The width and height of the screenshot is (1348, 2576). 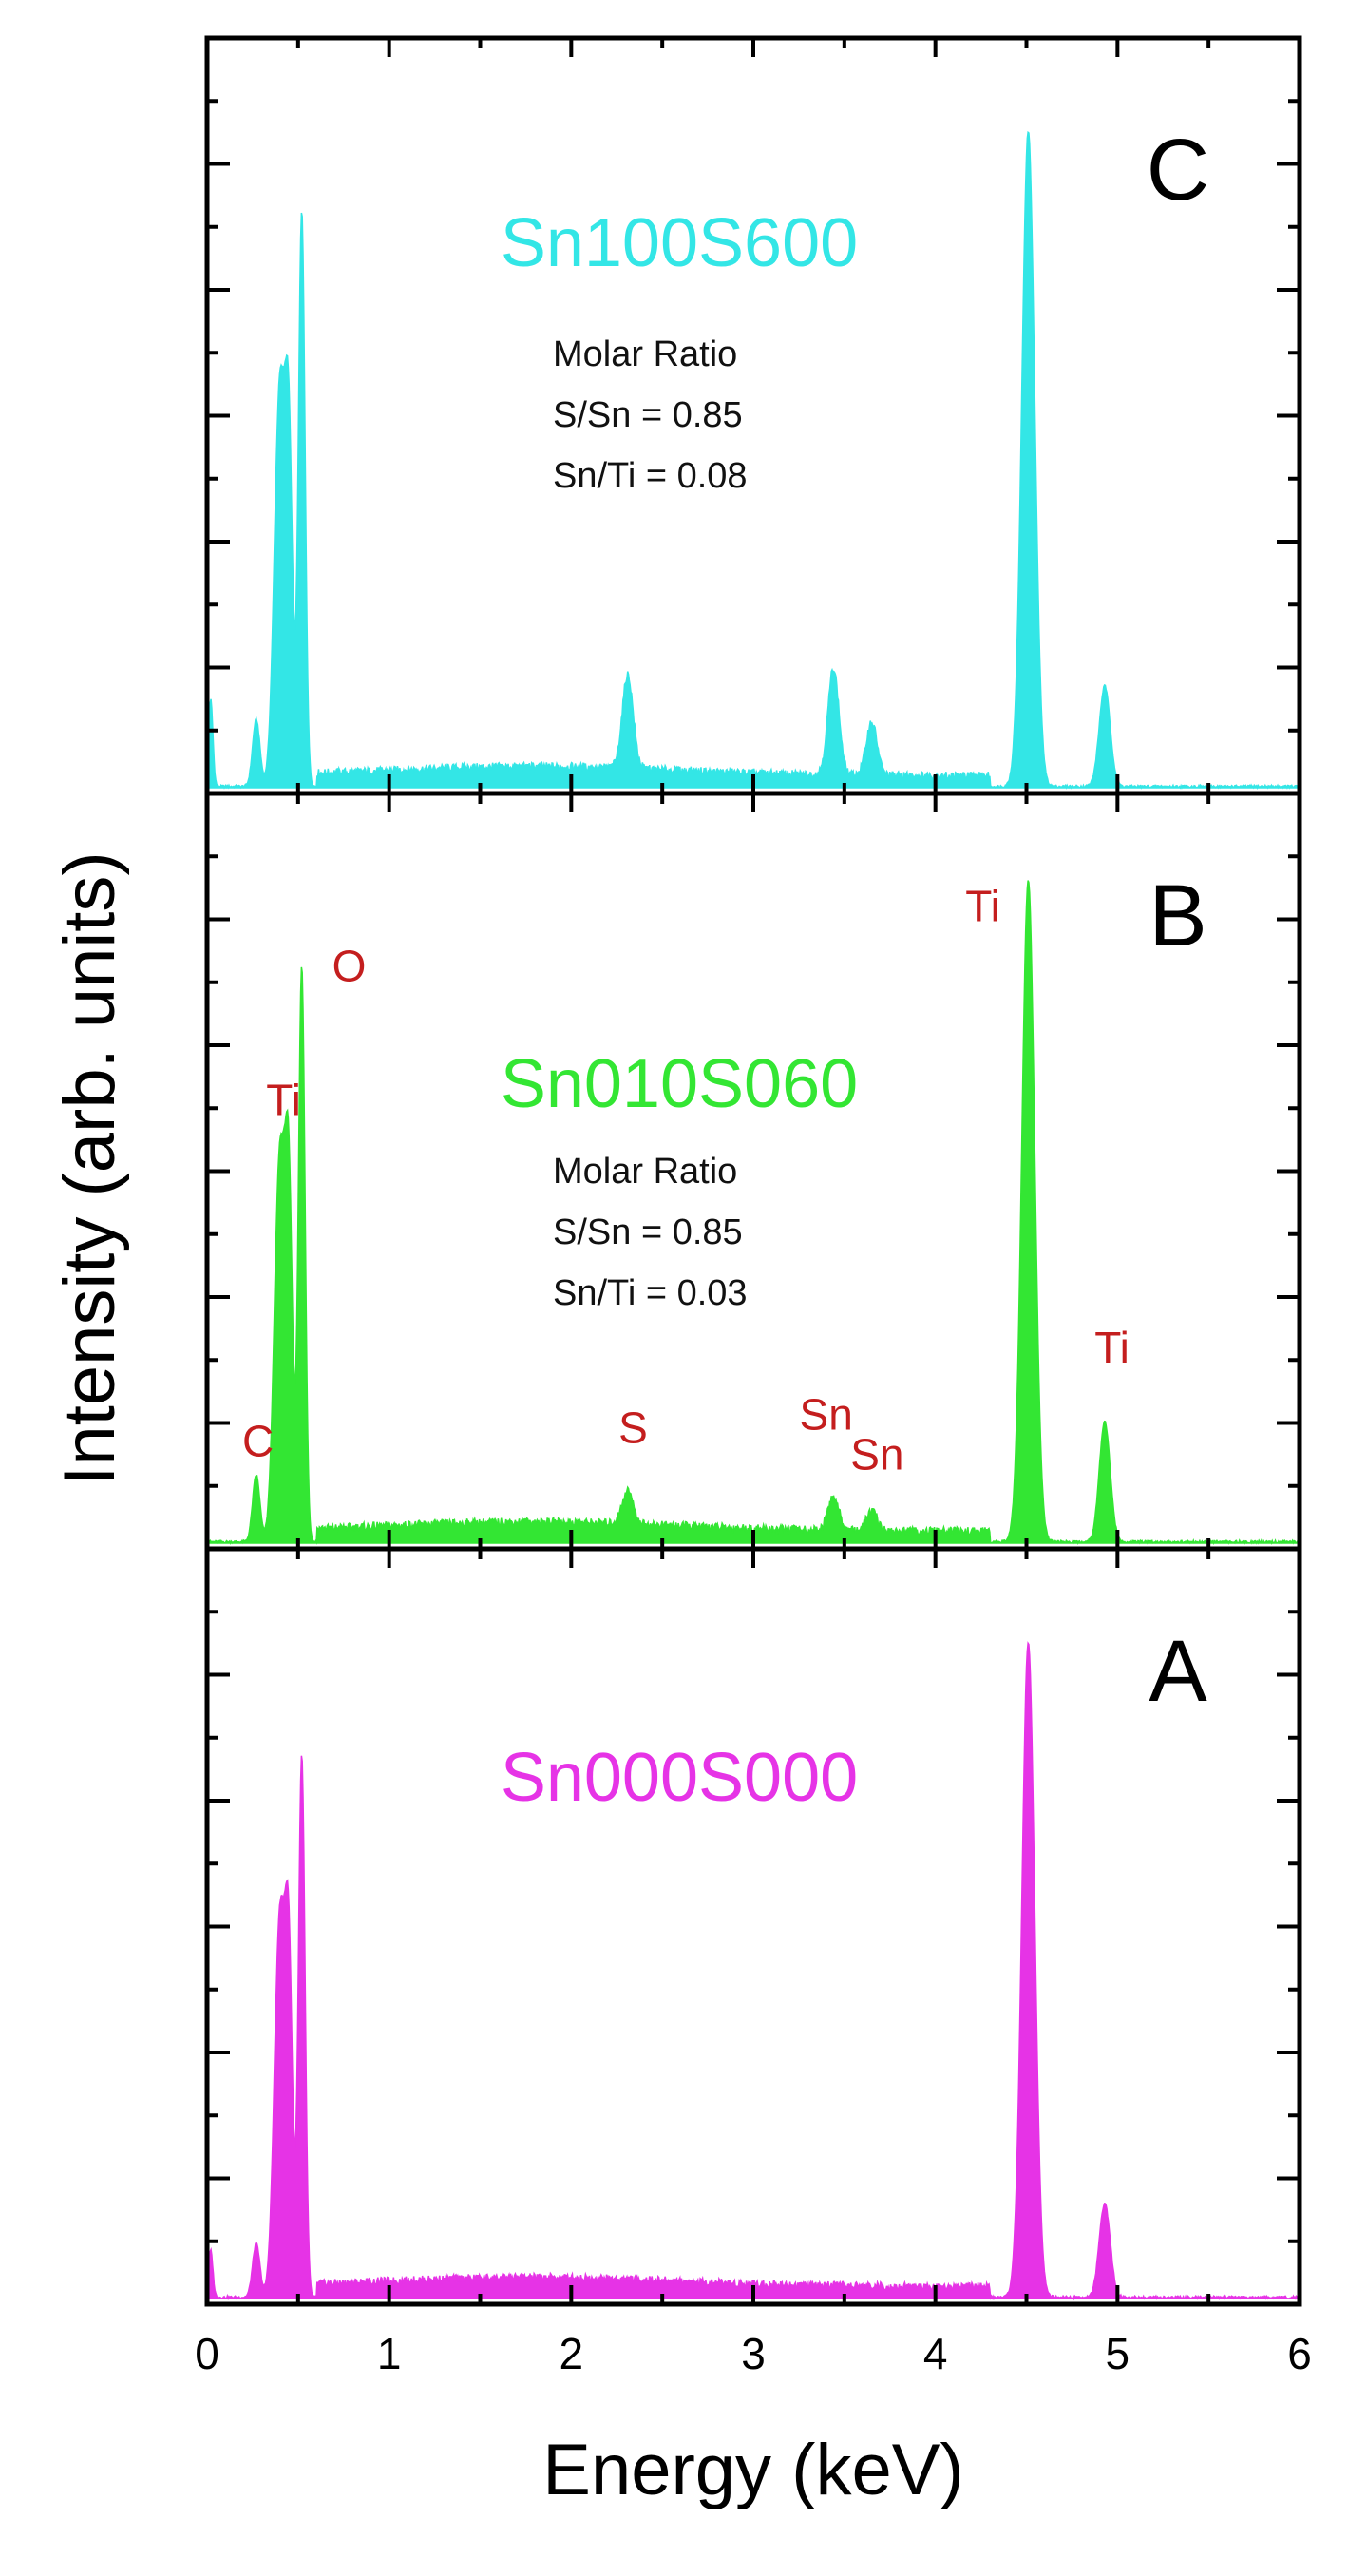 I want to click on x-tick-label: 3, so click(x=753, y=2353).